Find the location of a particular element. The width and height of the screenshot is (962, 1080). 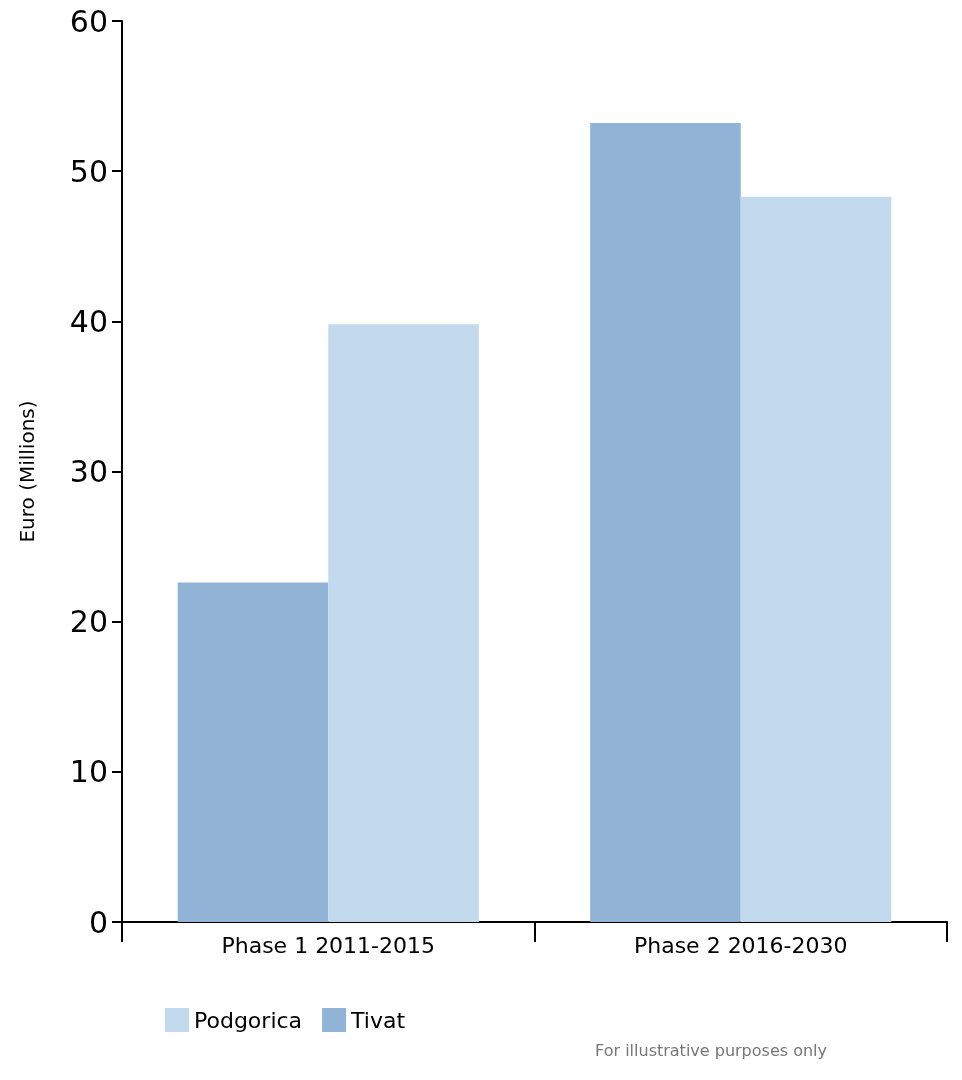

y-tick-label: 40 is located at coordinates (88, 321).